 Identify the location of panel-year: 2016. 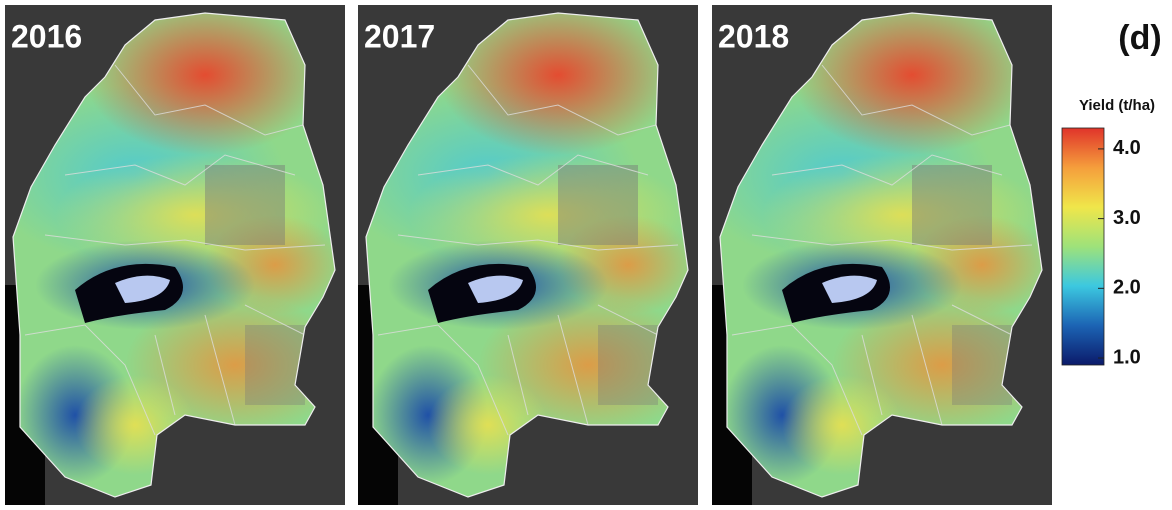
(46, 36).